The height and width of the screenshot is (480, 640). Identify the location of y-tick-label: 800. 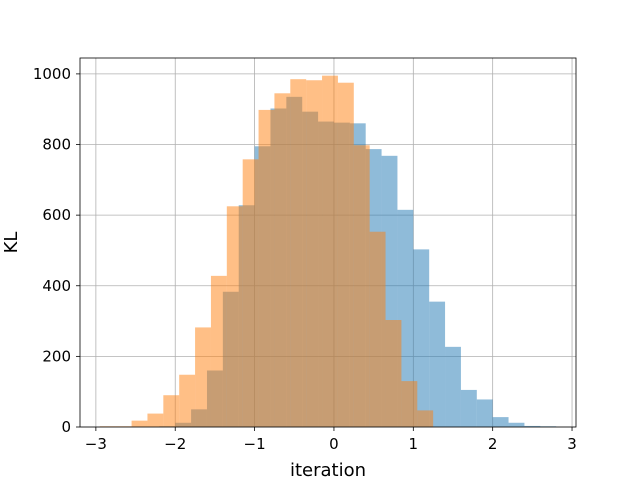
(56, 145).